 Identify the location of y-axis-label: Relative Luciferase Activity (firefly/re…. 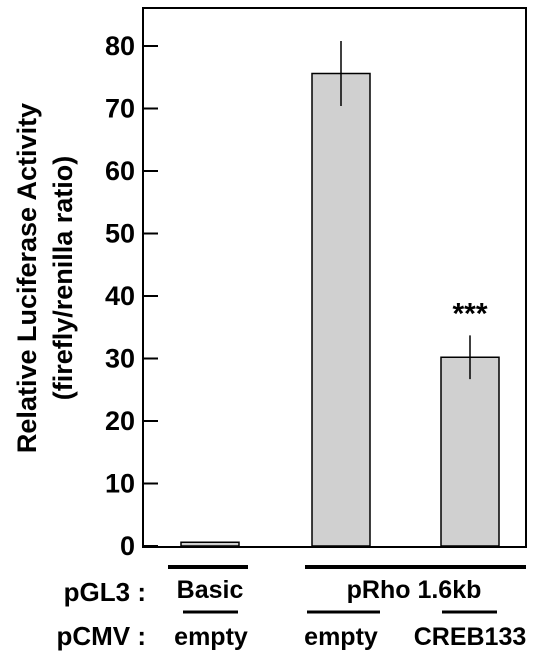
(45, 278).